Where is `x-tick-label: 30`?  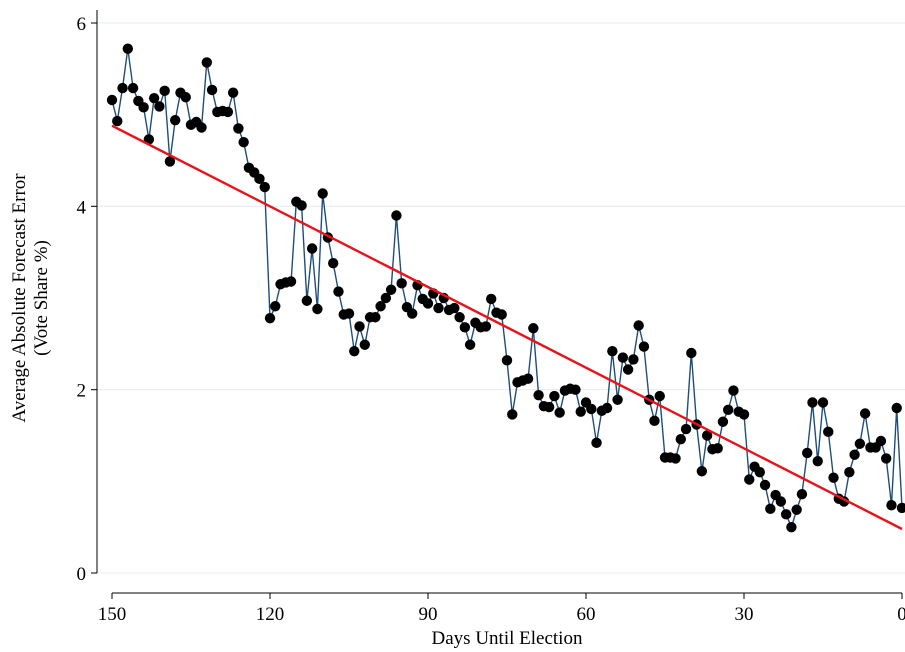
x-tick-label: 30 is located at coordinates (744, 614).